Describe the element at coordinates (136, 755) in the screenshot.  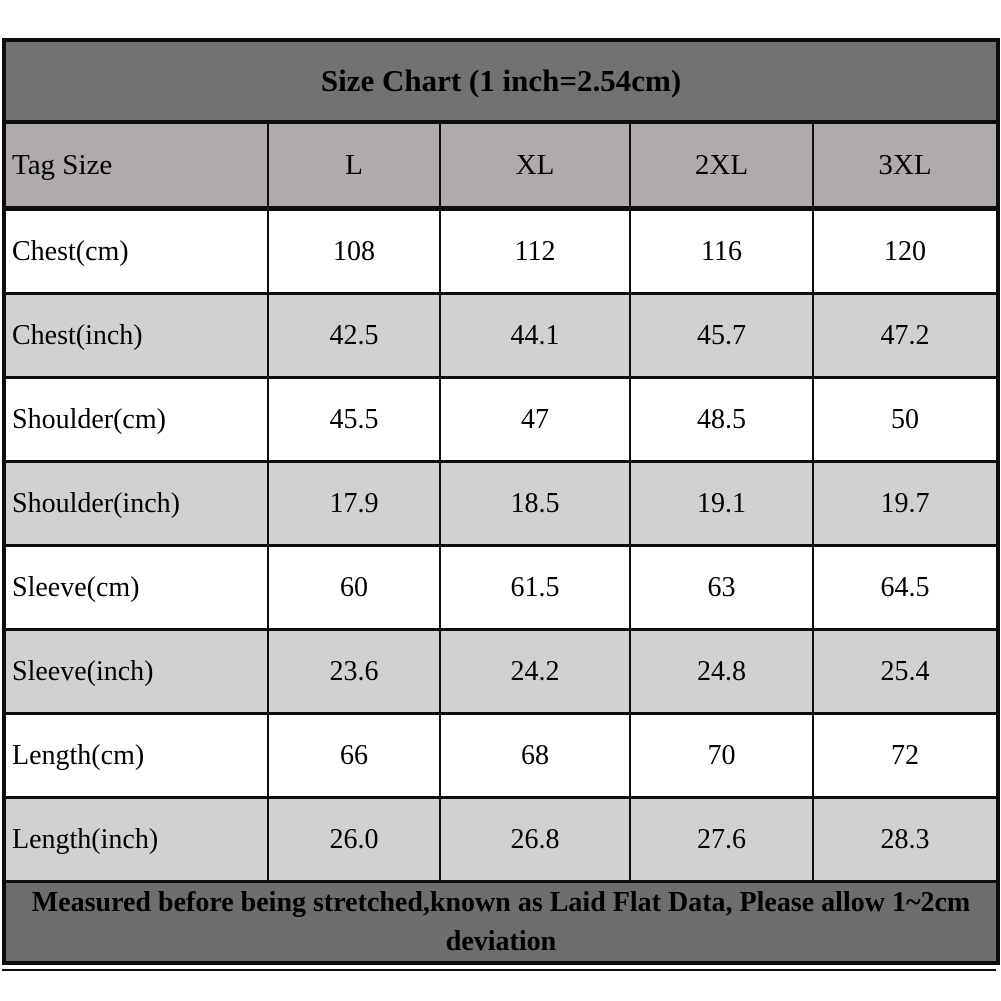
I see `row-label: Length(cm)` at that location.